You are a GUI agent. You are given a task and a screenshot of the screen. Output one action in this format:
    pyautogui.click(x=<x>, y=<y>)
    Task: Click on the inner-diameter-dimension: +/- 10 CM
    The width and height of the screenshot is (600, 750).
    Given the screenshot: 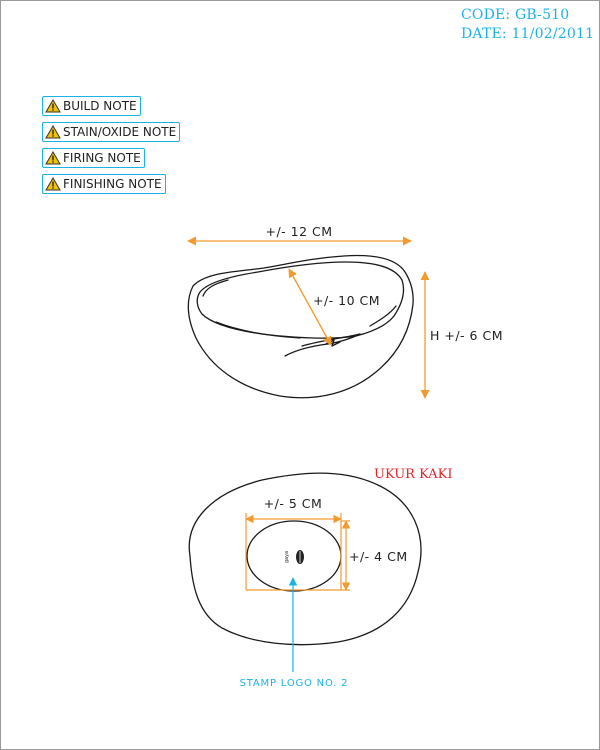 What is the action you would take?
    pyautogui.click(x=334, y=307)
    